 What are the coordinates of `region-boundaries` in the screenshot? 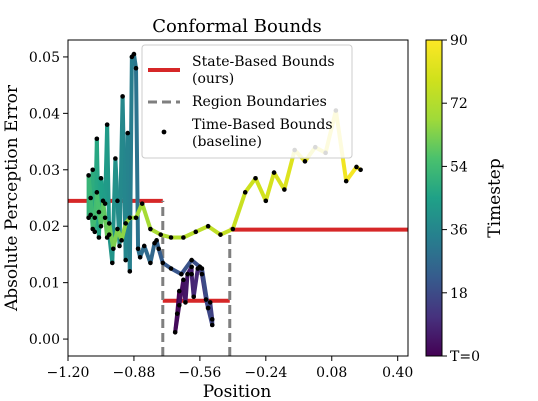 It's located at (196, 278).